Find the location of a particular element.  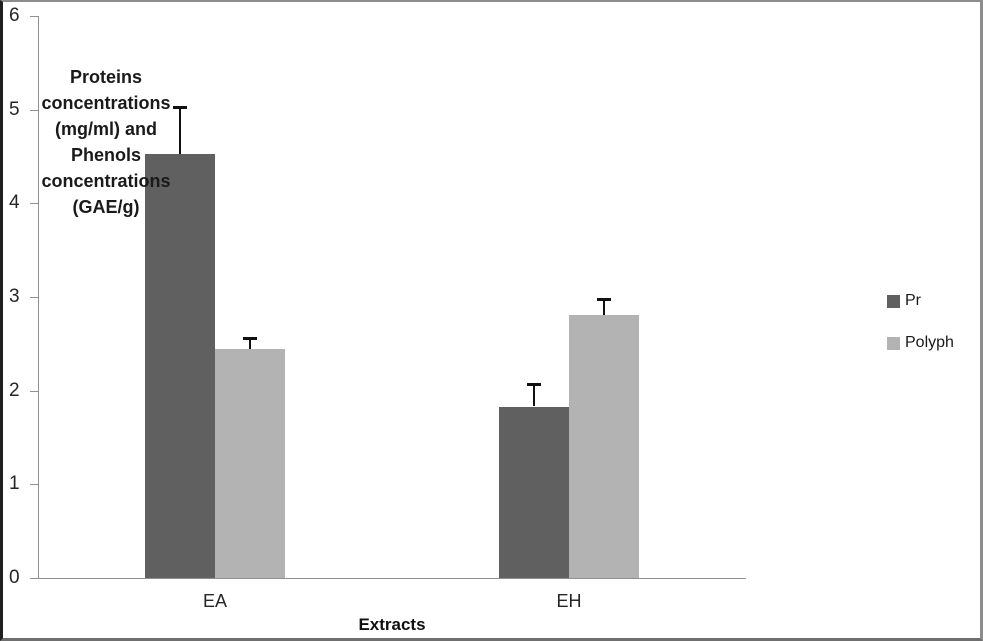

bar-Pr-EH is located at coordinates (534, 492).